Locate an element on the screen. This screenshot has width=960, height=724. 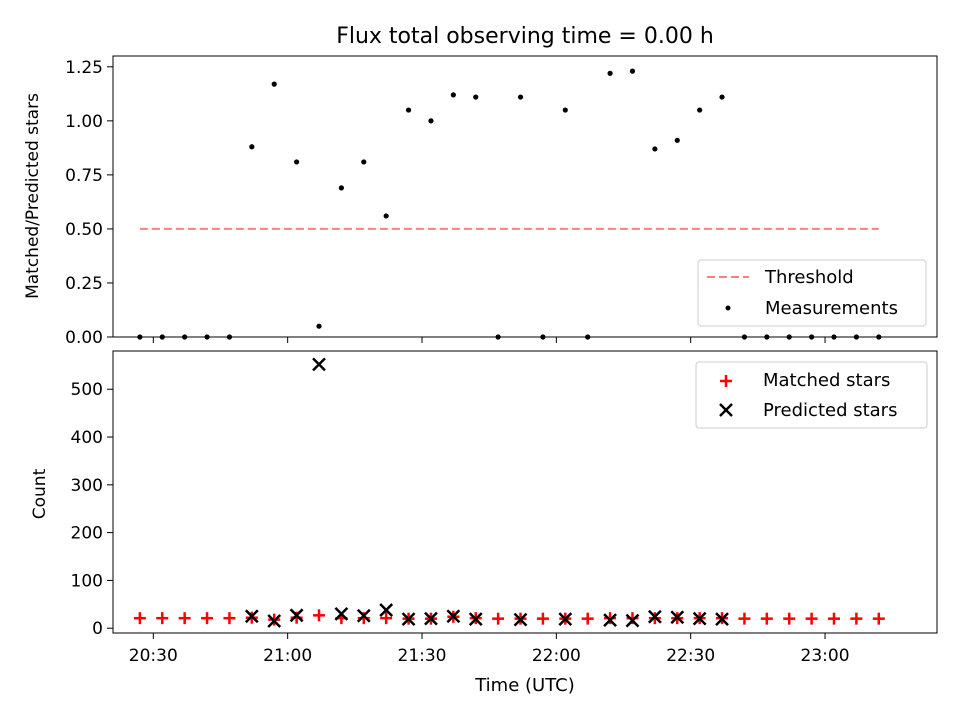
bottom-y-tick-label: 500 is located at coordinates (87, 390).